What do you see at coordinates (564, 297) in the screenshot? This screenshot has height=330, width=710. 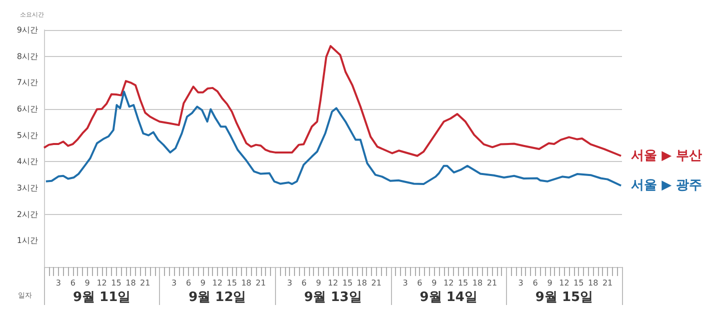 I see `text: 9월 15일` at bounding box center [564, 297].